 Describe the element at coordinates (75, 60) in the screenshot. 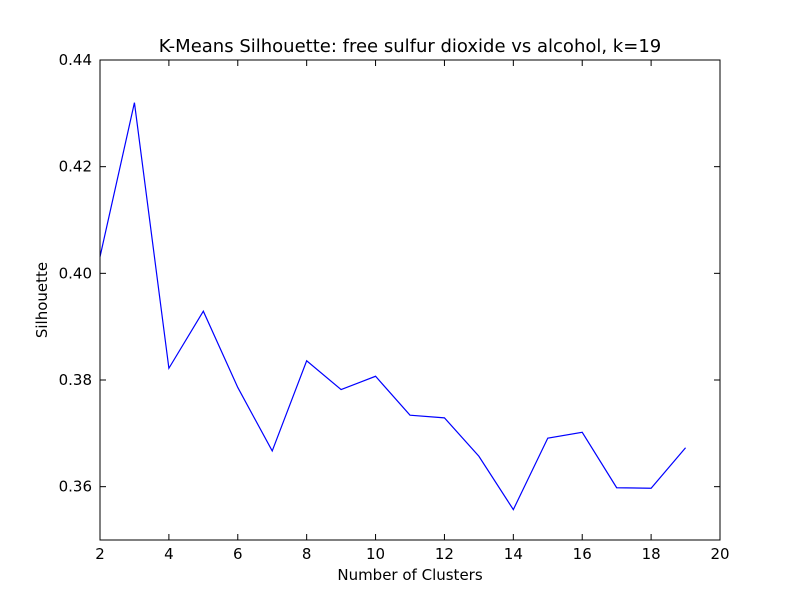

I see `y-tick-label: 0.44` at that location.